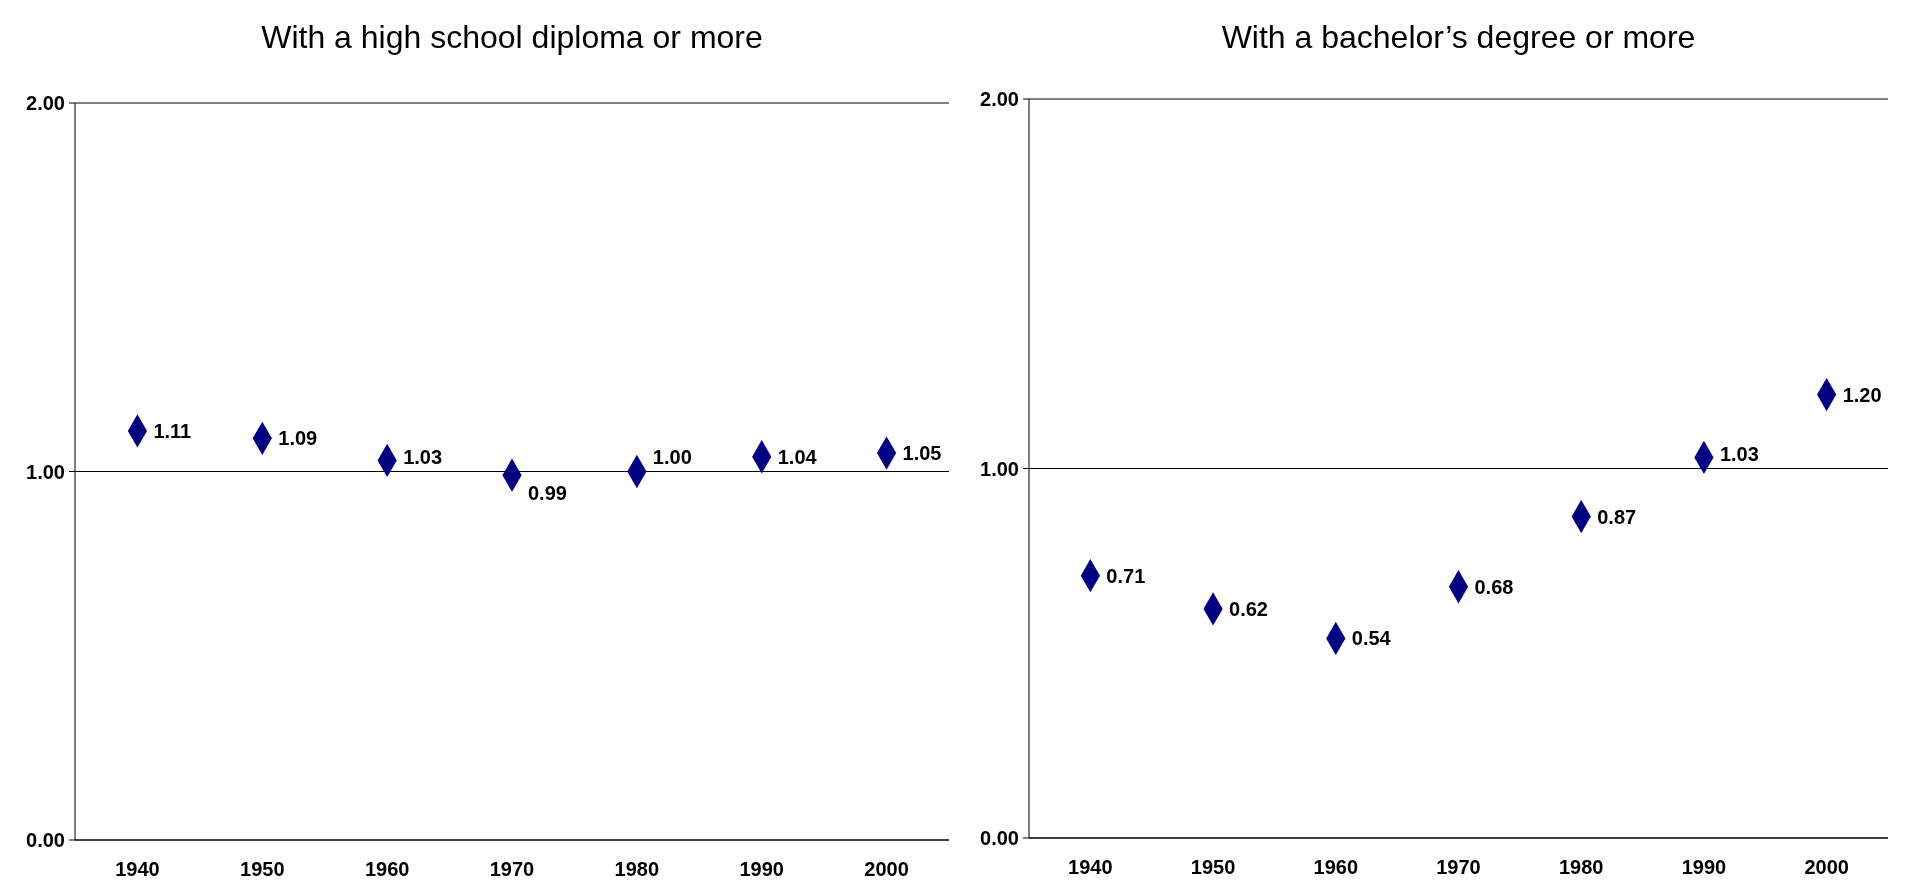  What do you see at coordinates (1458, 37) in the screenshot?
I see `chart-title: With a bachelor’s degree or more` at bounding box center [1458, 37].